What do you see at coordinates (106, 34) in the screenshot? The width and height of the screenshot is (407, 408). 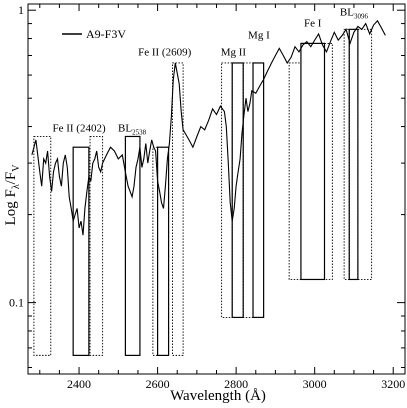 I see `legend-label: A9-F3V` at bounding box center [106, 34].